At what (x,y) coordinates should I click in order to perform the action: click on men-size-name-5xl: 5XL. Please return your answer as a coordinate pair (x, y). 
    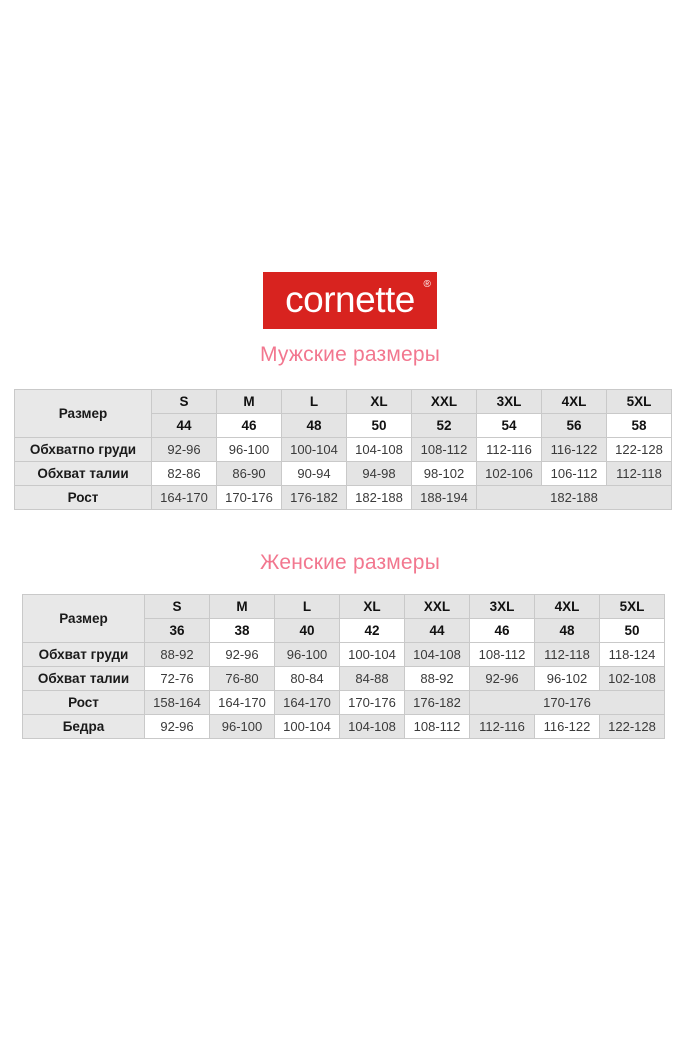
    Looking at the image, I should click on (639, 401).